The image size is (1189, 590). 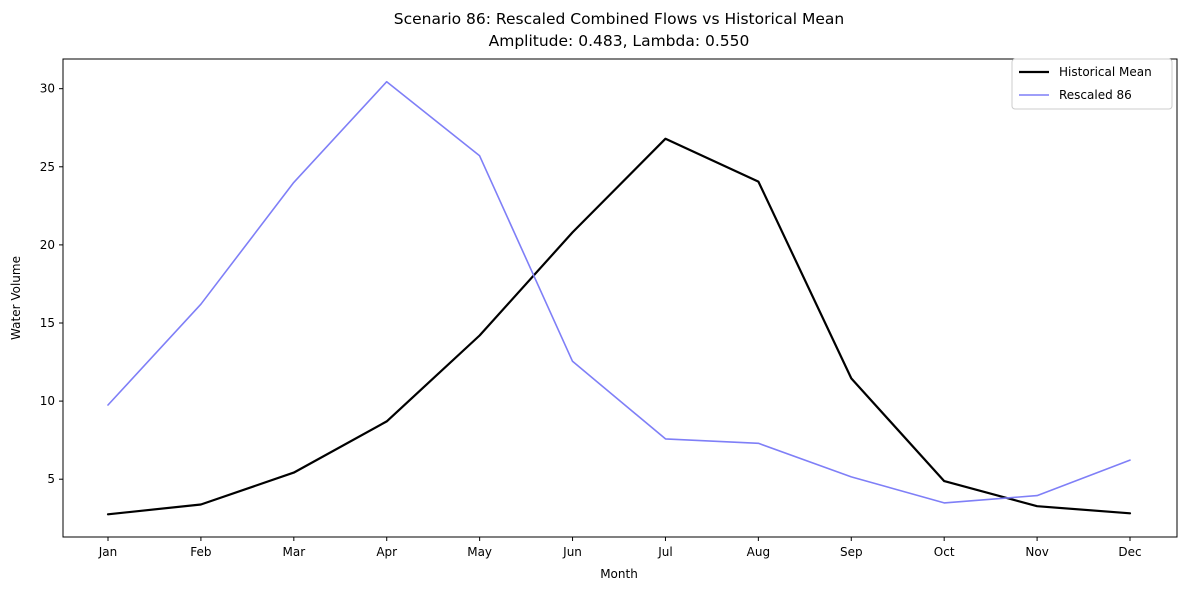 What do you see at coordinates (47, 89) in the screenshot?
I see `y-tick-label: 30` at bounding box center [47, 89].